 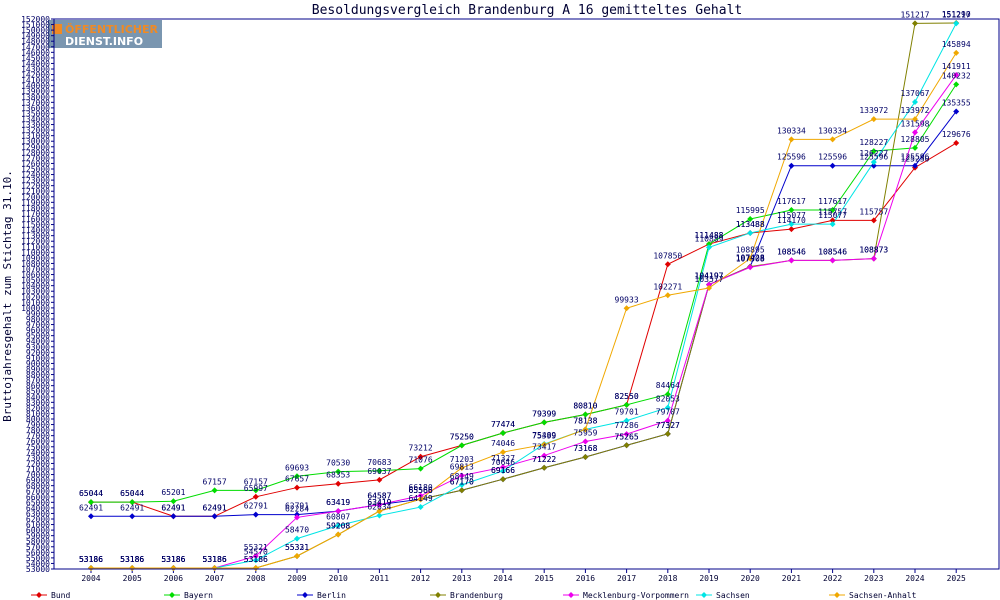 I want to click on data-label: 110889, so click(x=709, y=238).